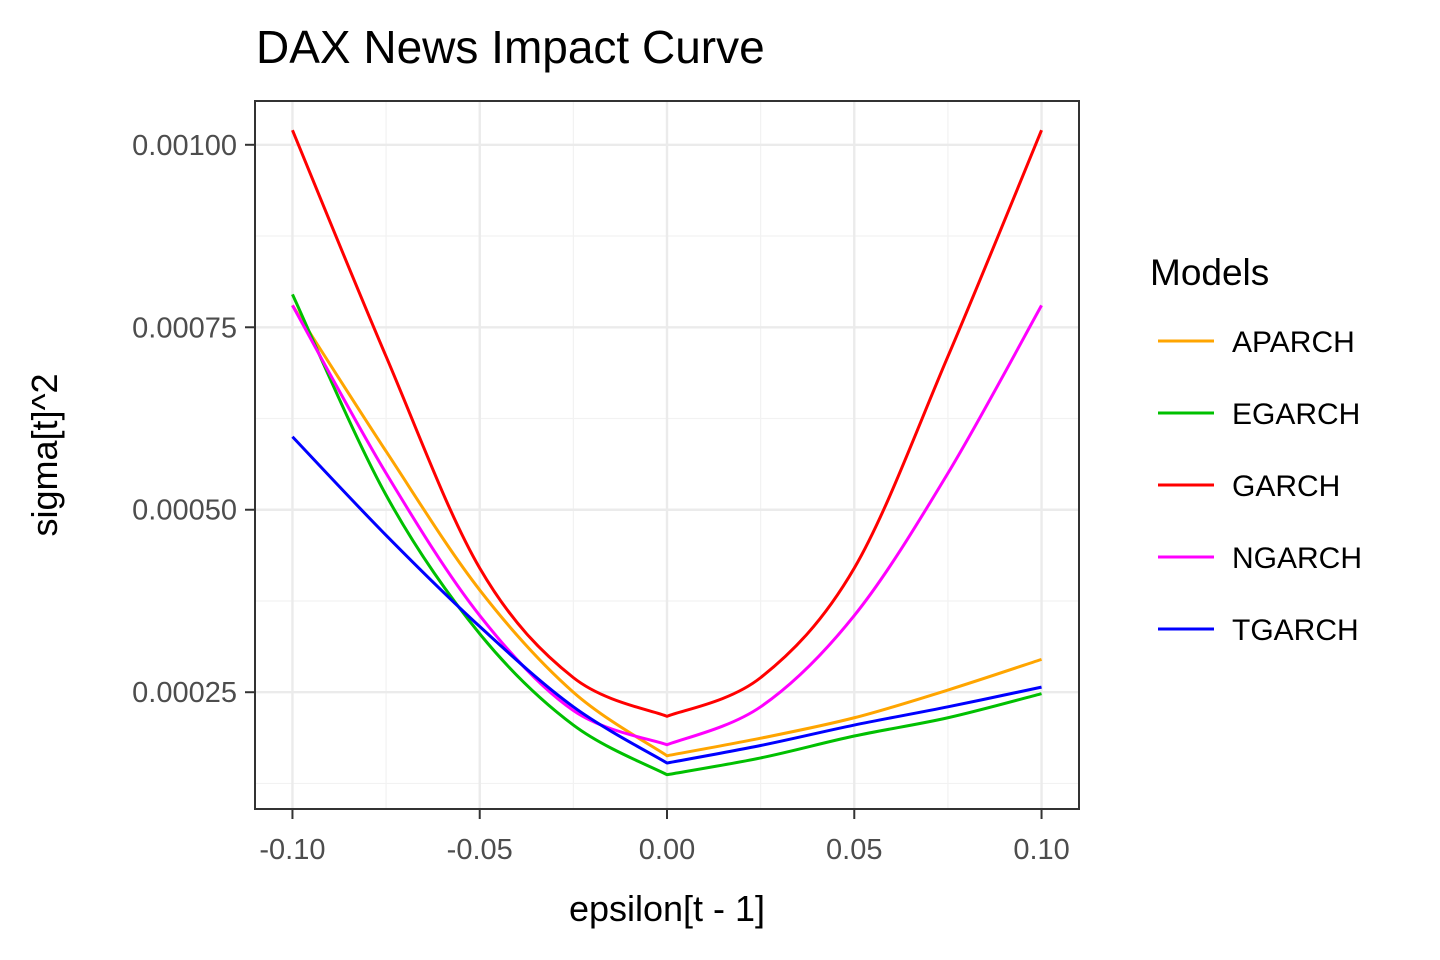  What do you see at coordinates (667, 850) in the screenshot?
I see `x-tick-label: 0.00` at bounding box center [667, 850].